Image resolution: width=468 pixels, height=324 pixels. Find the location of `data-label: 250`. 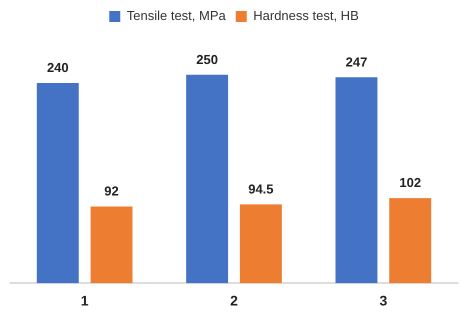

data-label: 250 is located at coordinates (207, 59).